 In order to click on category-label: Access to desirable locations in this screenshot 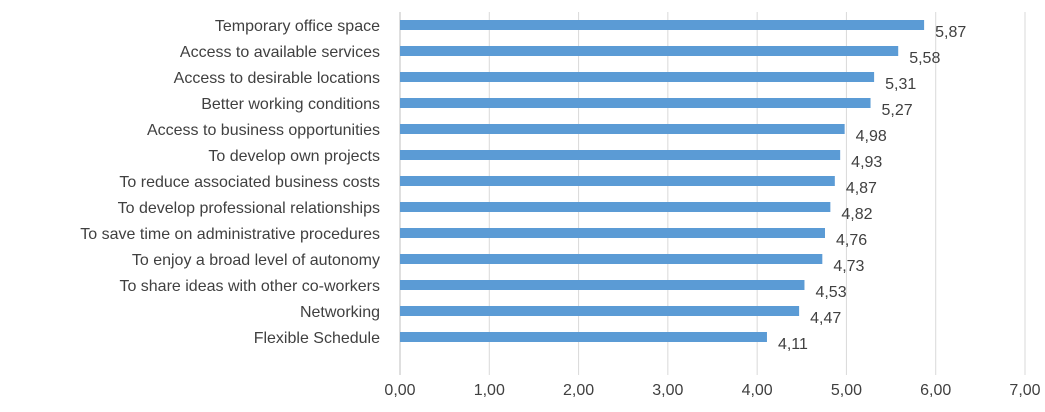, I will do `click(277, 78)`.